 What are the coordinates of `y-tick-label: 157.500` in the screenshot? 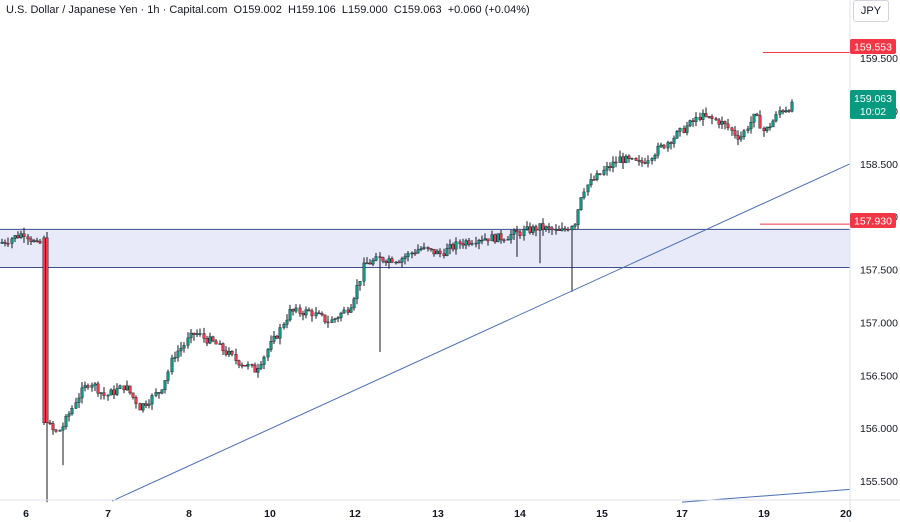 It's located at (879, 271).